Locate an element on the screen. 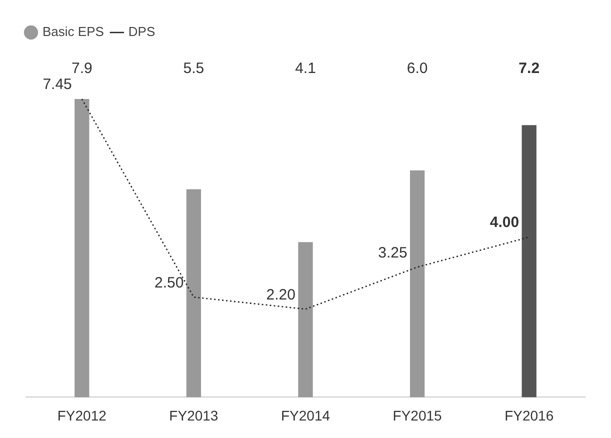 The width and height of the screenshot is (611, 438). data-label: 6.0 is located at coordinates (417, 69).